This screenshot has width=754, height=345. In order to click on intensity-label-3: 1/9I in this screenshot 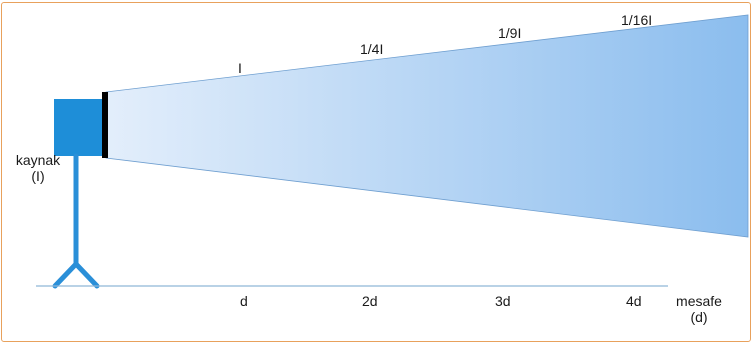, I will do `click(510, 33)`.